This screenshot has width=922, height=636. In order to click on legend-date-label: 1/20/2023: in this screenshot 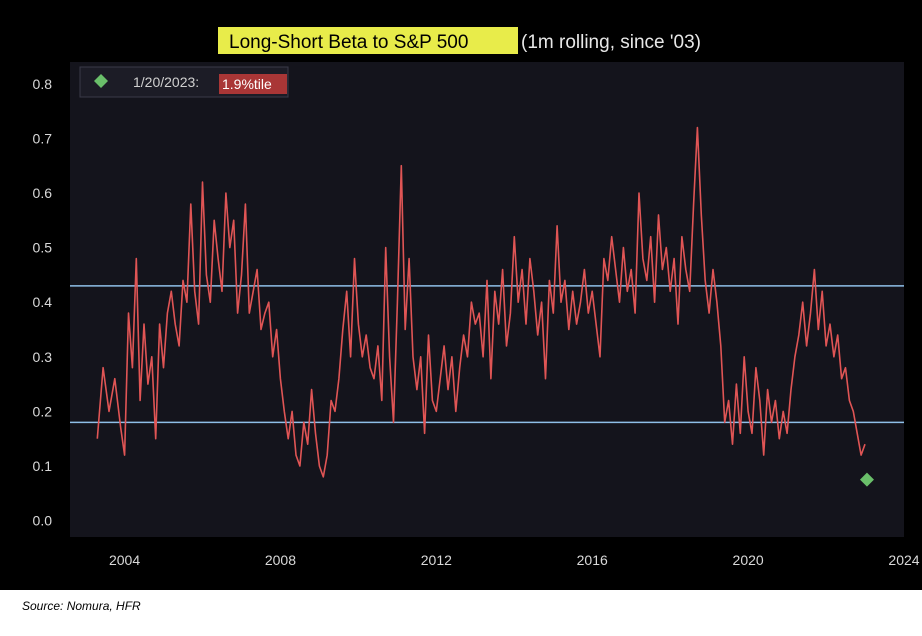, I will do `click(166, 82)`.